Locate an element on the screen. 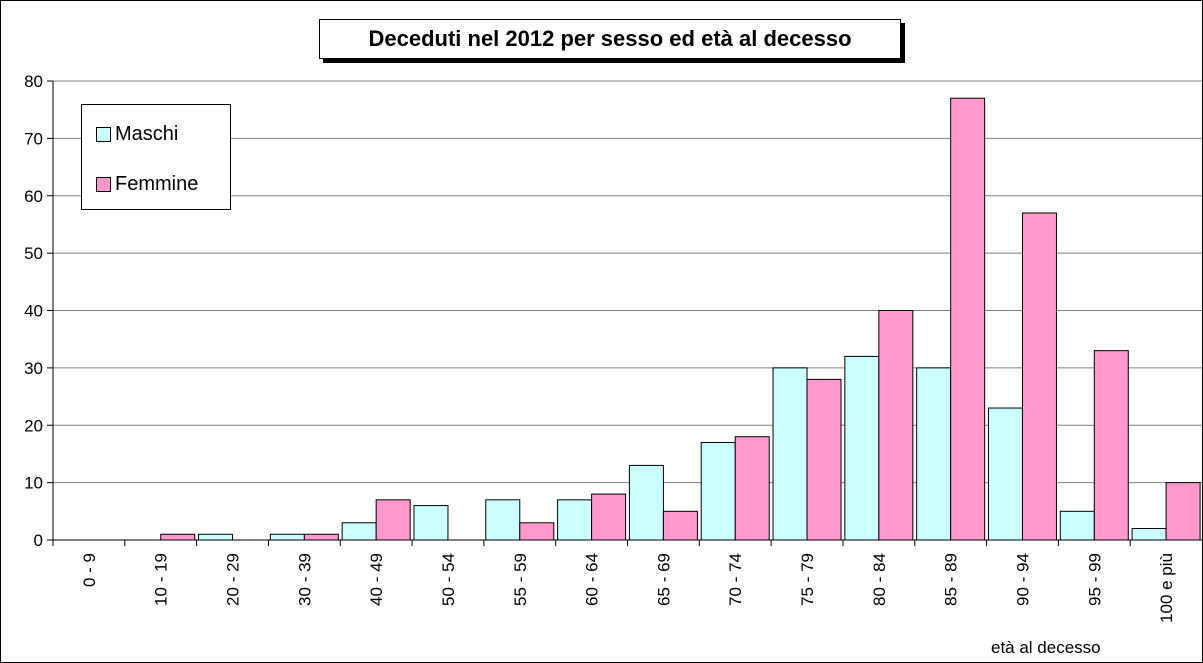  x-tick-label: 40 - 49 is located at coordinates (376, 579).